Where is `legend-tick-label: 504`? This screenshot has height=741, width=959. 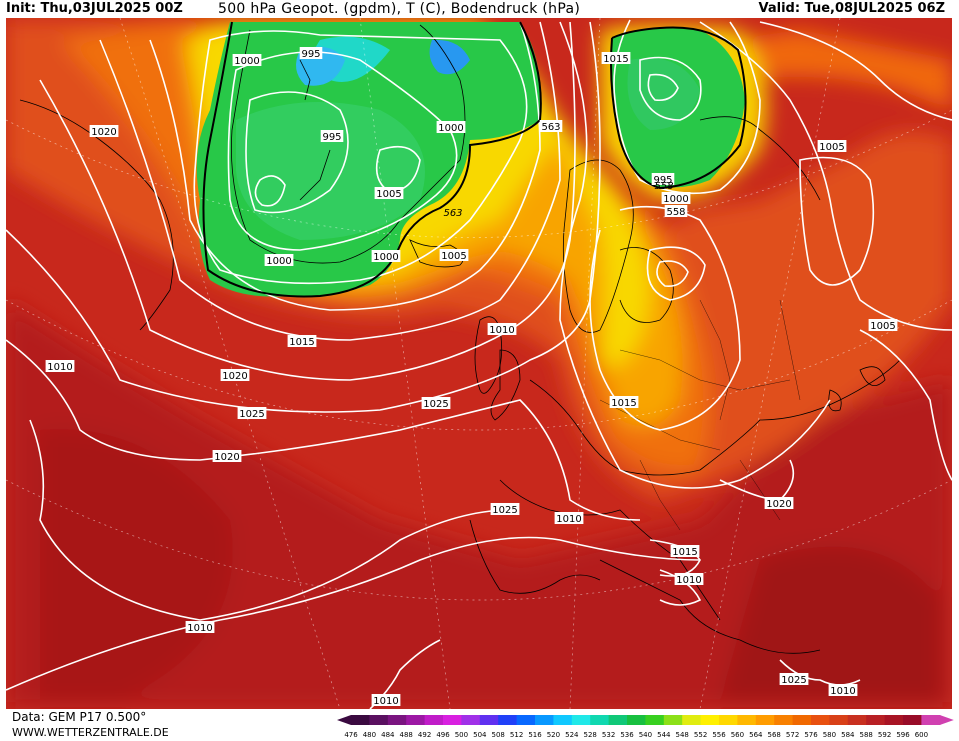 legend-tick-label: 504 is located at coordinates (480, 735).